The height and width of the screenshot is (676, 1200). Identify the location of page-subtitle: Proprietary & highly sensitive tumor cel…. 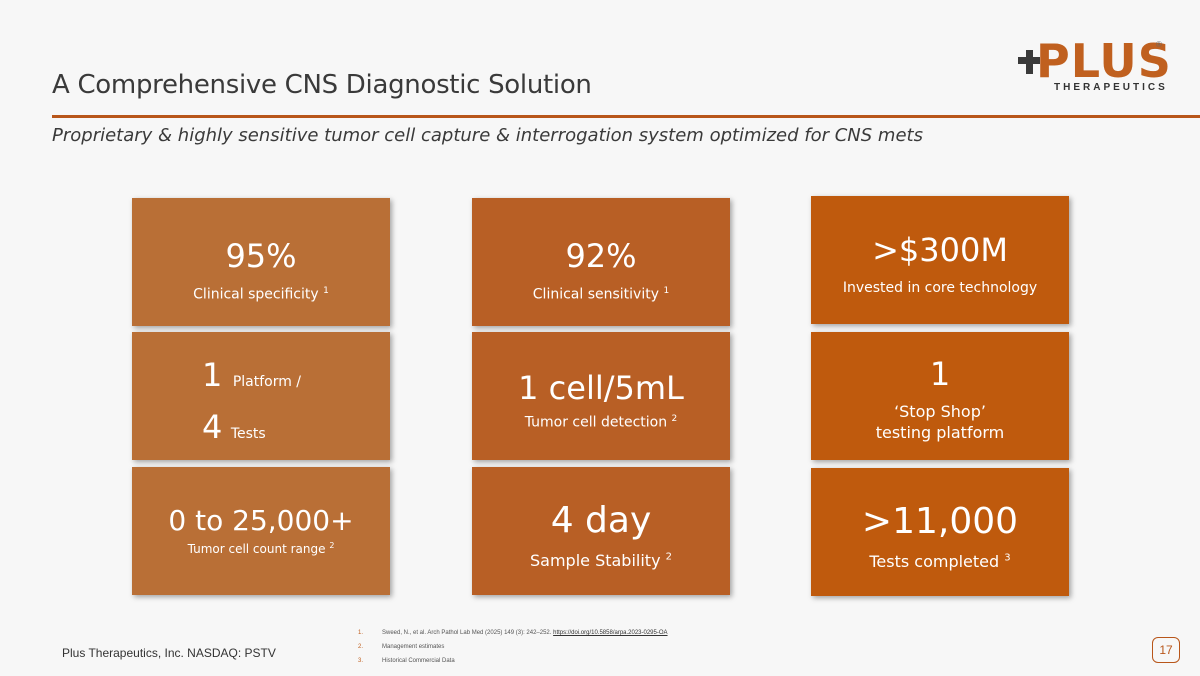
(487, 135).